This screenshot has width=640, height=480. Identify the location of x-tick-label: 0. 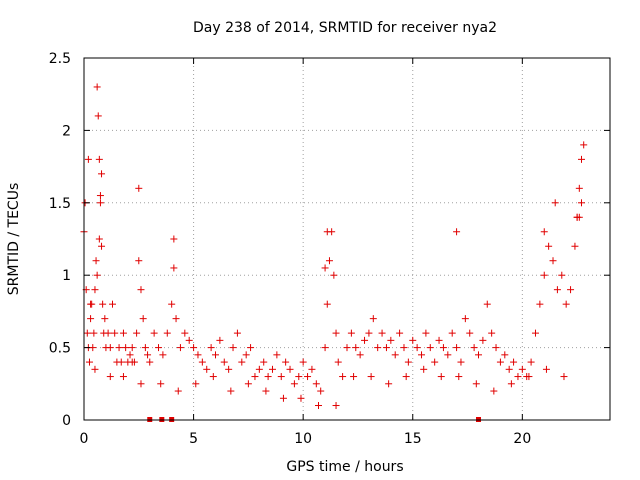
(84, 439).